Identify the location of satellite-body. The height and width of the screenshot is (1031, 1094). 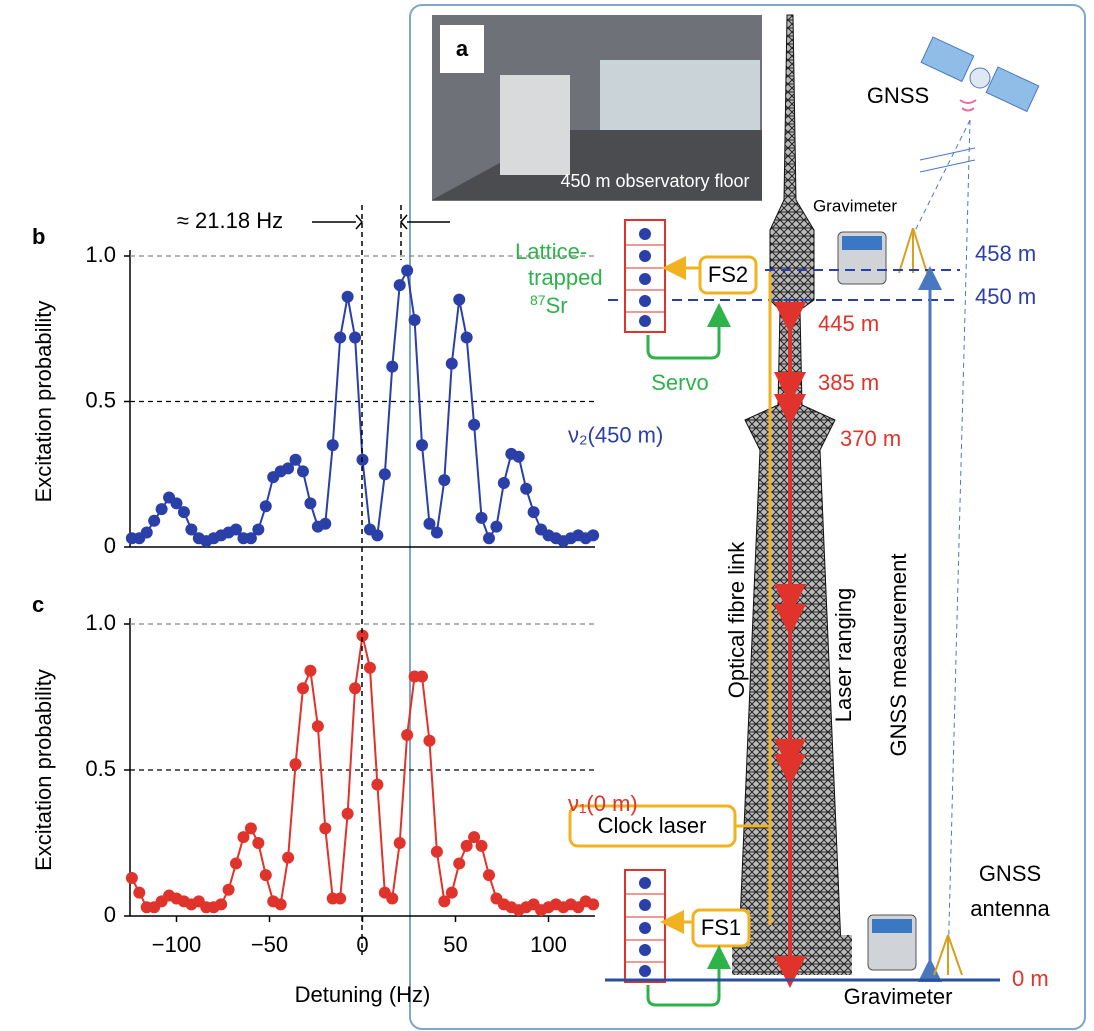
(980, 78).